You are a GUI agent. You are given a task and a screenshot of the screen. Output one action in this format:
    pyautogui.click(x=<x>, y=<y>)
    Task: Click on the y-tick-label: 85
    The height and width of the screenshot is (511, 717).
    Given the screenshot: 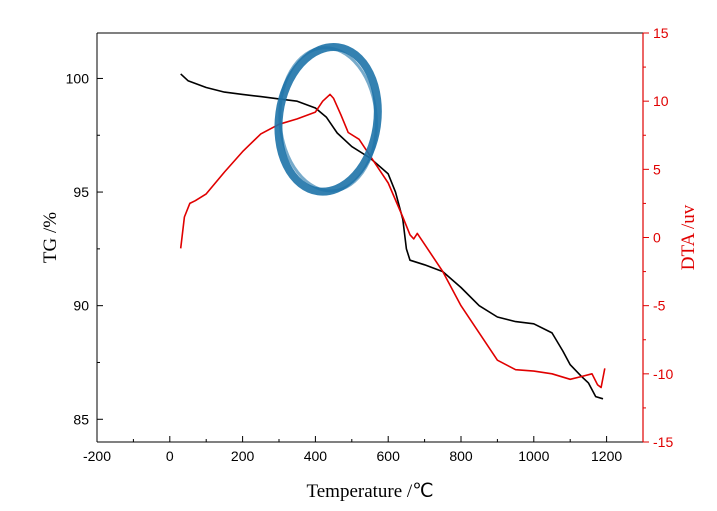 What is the action you would take?
    pyautogui.click(x=81, y=419)
    